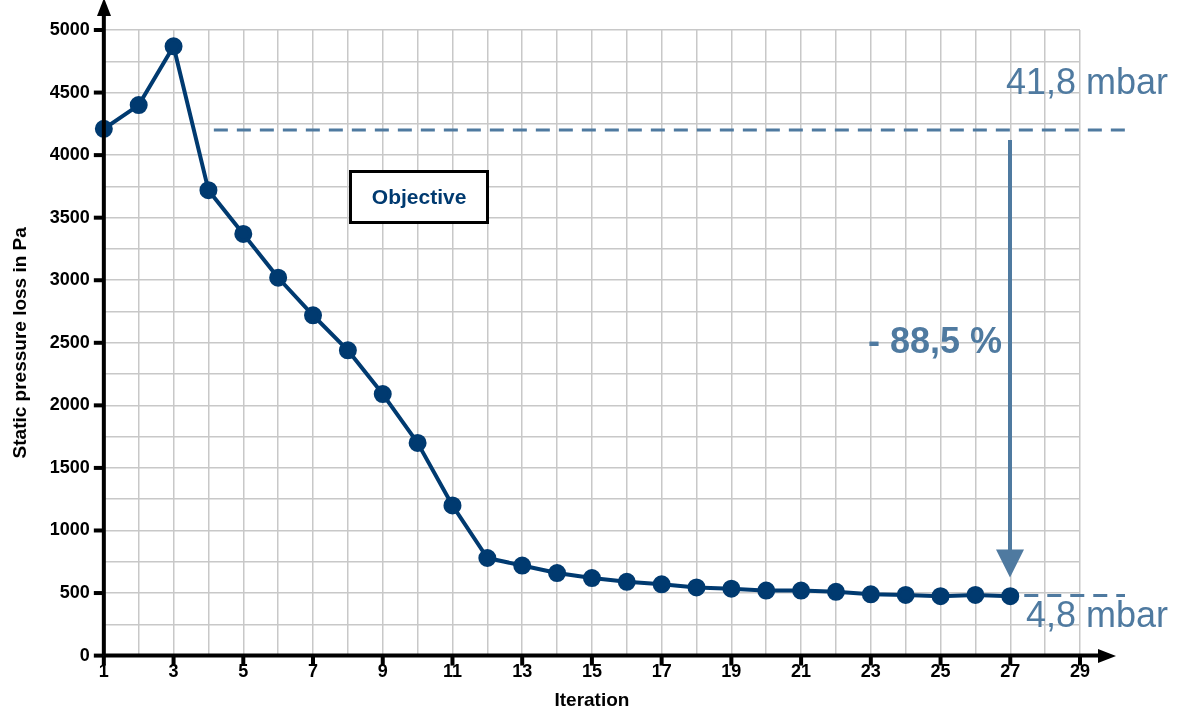 Image resolution: width=1180 pixels, height=717 pixels. I want to click on y-axis-title: Static pressure loss in Pa, so click(19, 342).